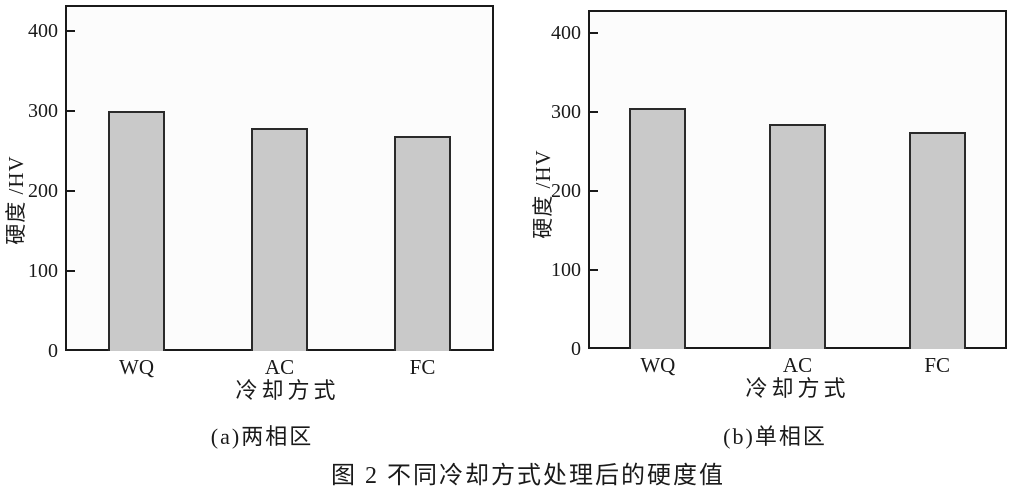  What do you see at coordinates (262, 436) in the screenshot?
I see `subcaption-a: (a)两相区` at bounding box center [262, 436].